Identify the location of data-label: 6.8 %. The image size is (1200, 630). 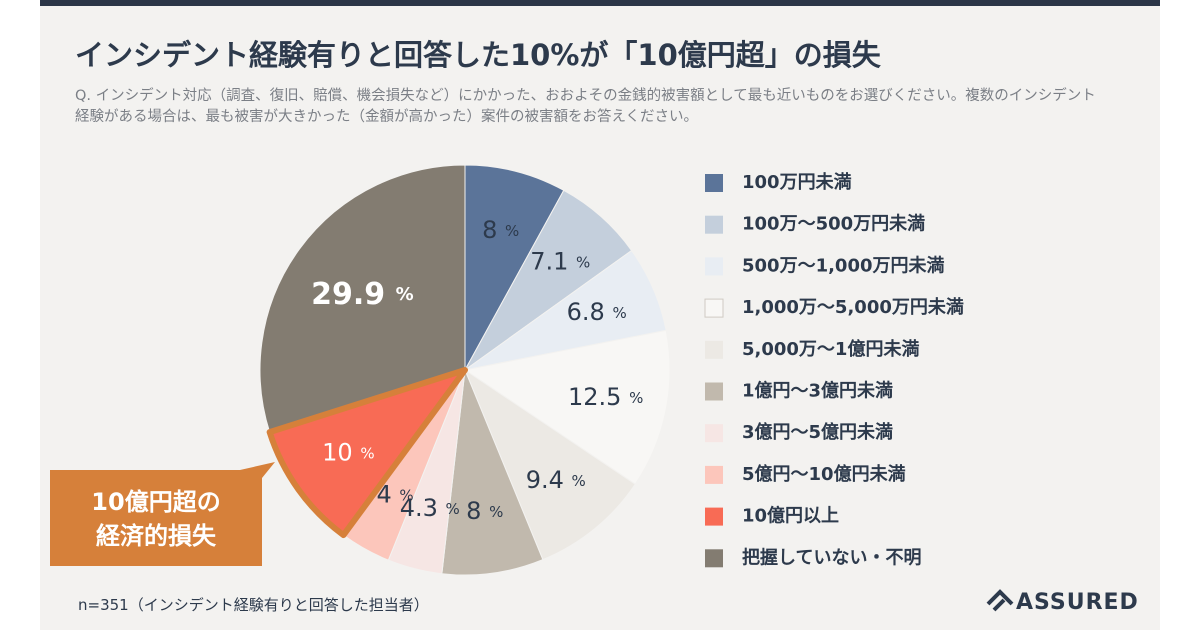
(597, 312).